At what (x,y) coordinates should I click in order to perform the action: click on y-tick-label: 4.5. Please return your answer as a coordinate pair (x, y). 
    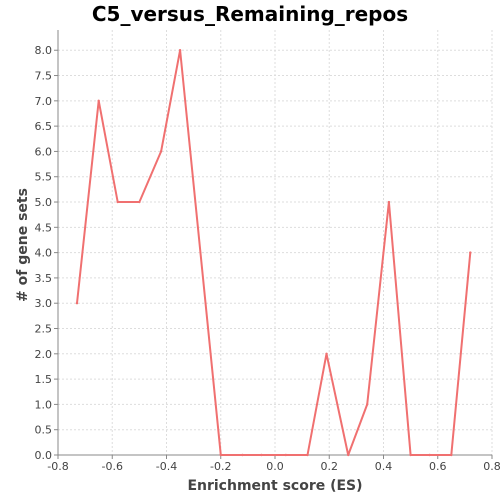
    Looking at the image, I should click on (44, 227).